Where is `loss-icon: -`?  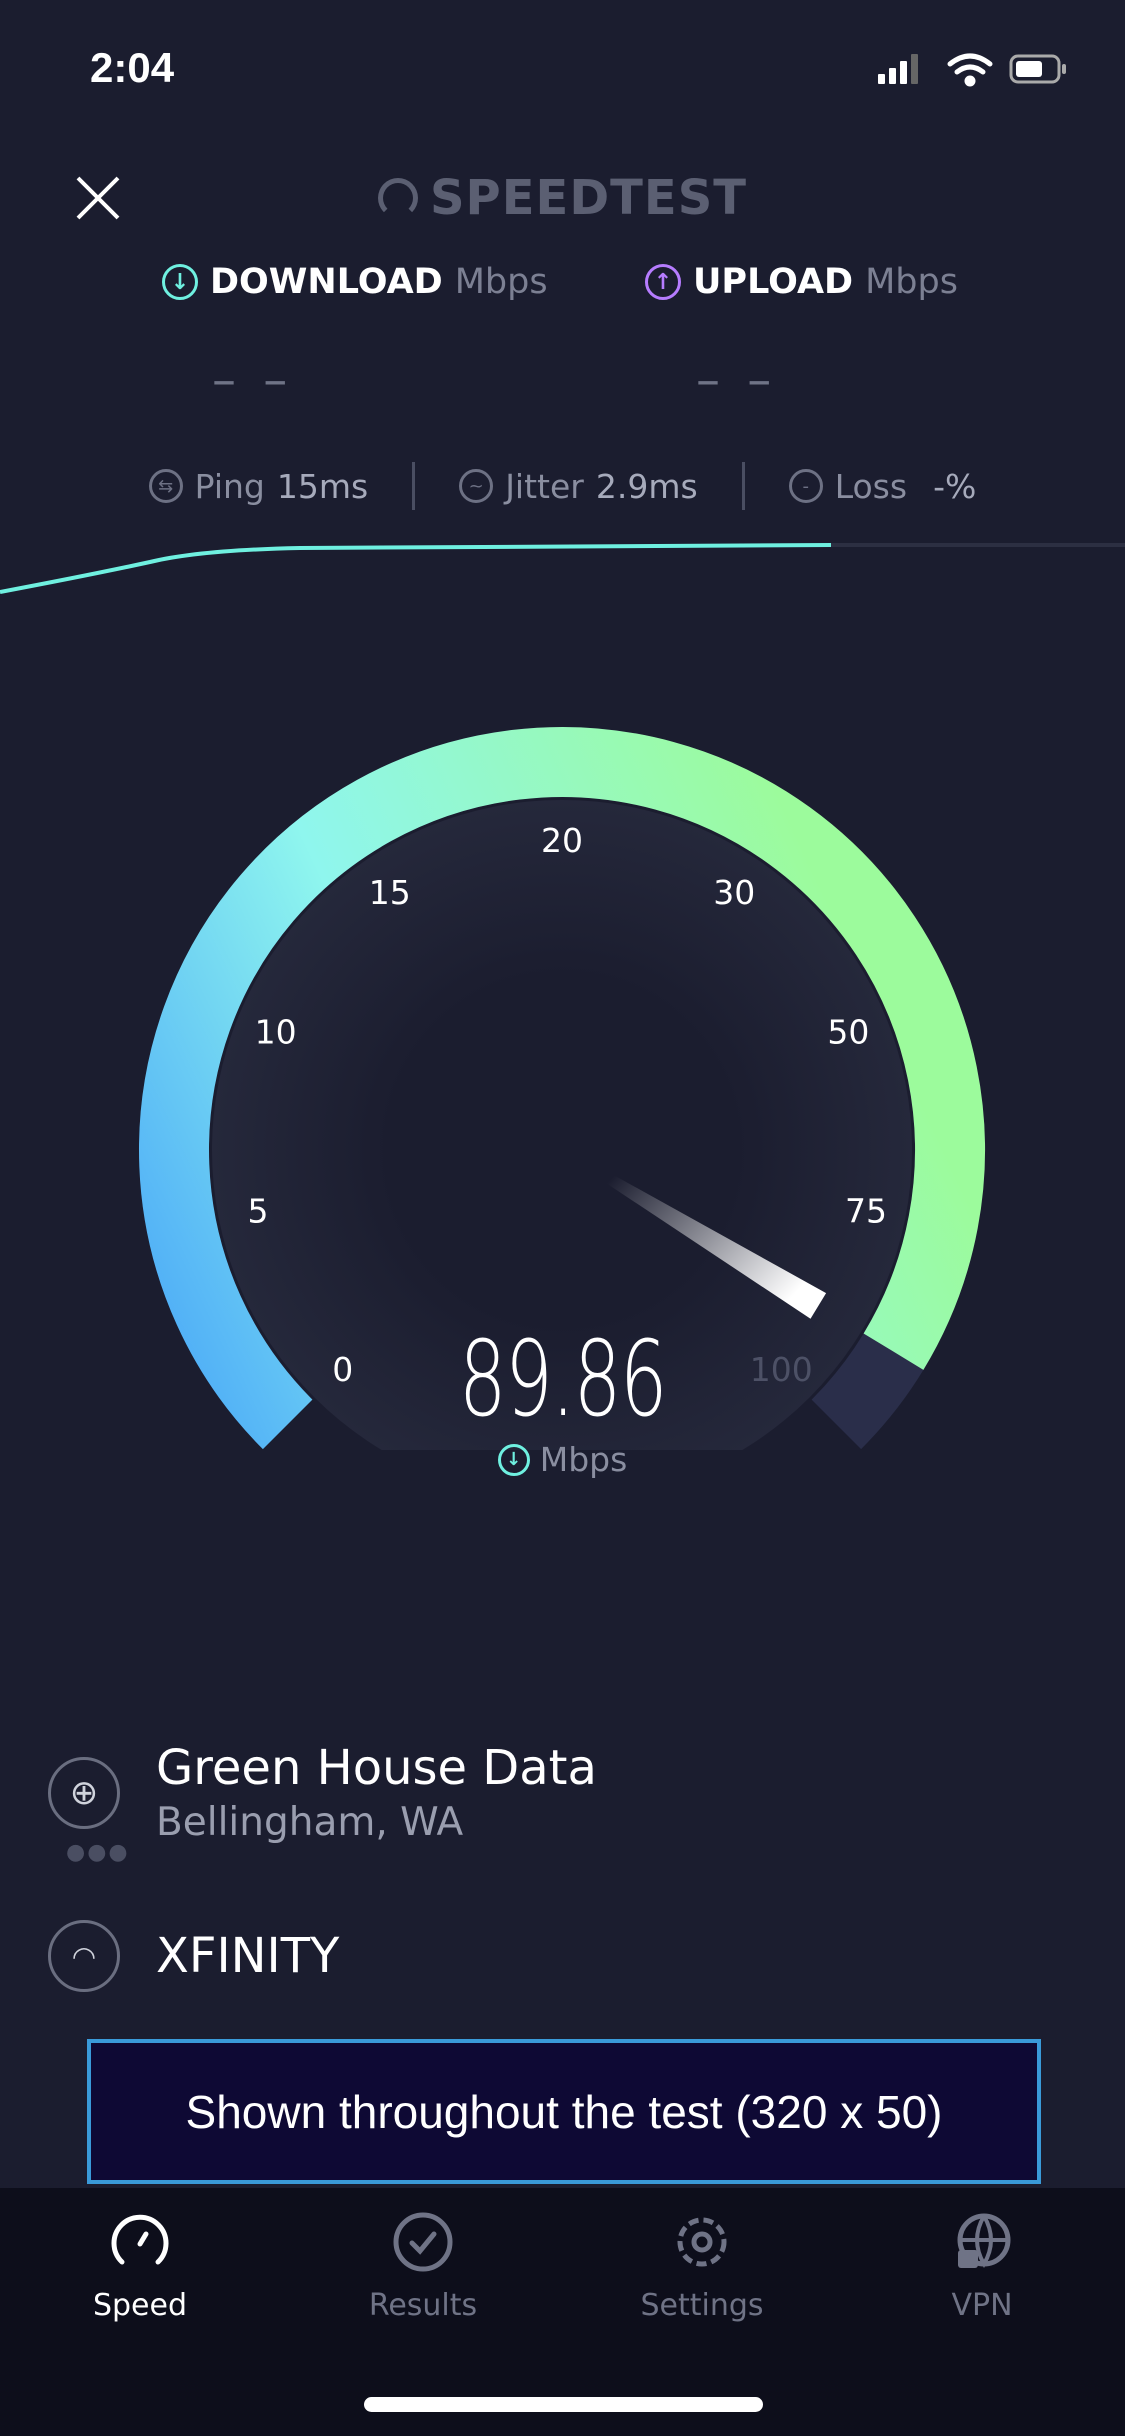 loss-icon: - is located at coordinates (805, 486).